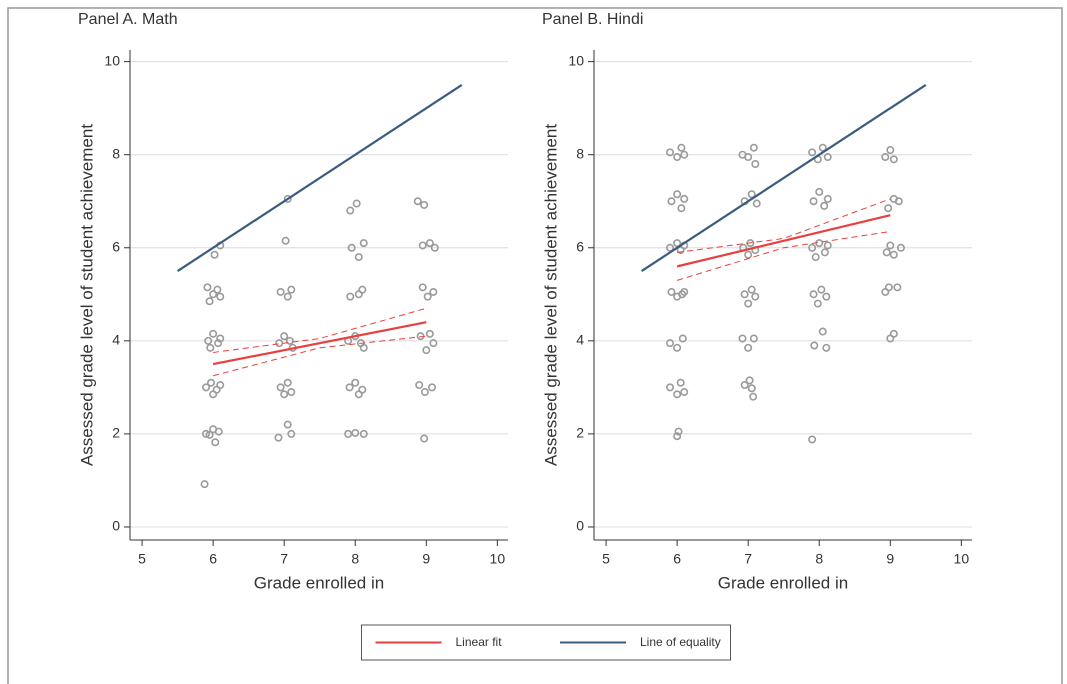 The height and width of the screenshot is (684, 1067). What do you see at coordinates (592, 19) in the screenshot?
I see `panel-title: Panel B. Hindi` at bounding box center [592, 19].